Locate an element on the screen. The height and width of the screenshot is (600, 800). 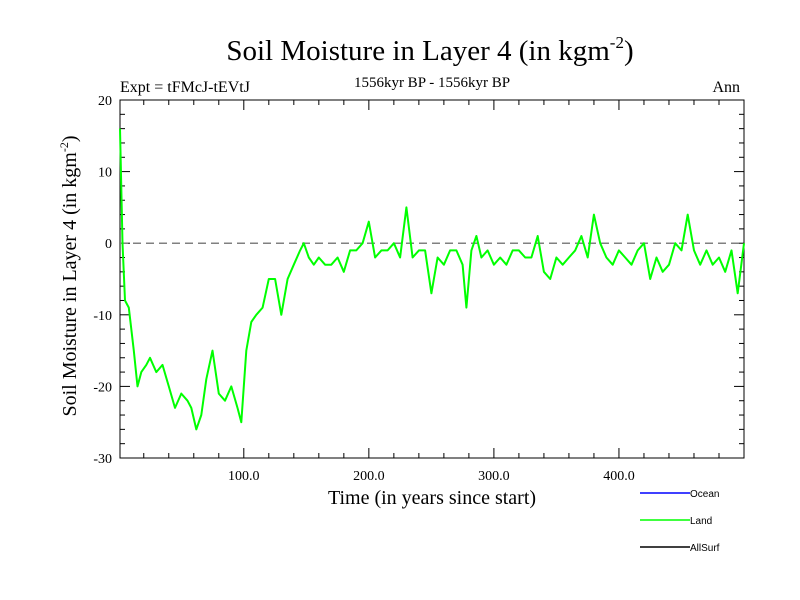
legend-label: AllSurf is located at coordinates (705, 548).